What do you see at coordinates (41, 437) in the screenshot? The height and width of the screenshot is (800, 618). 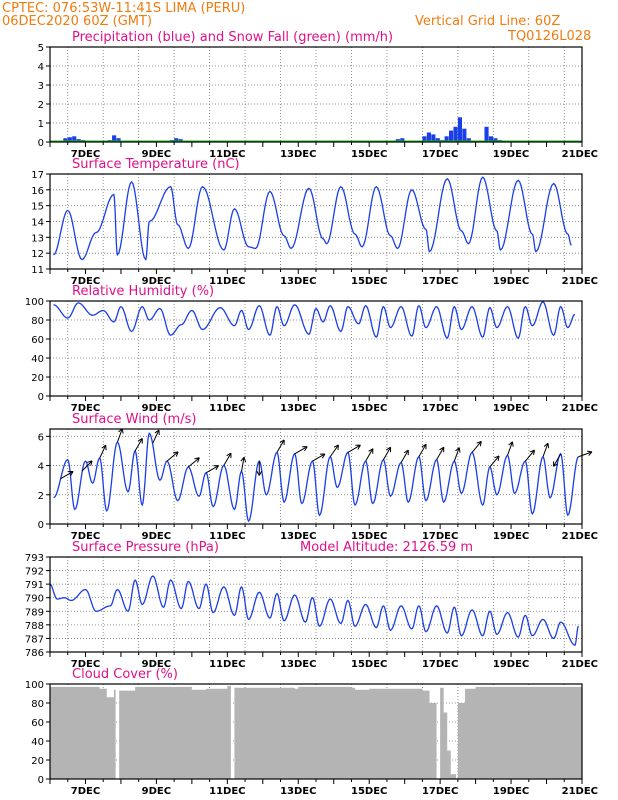 I see `y-tick-label: 6` at bounding box center [41, 437].